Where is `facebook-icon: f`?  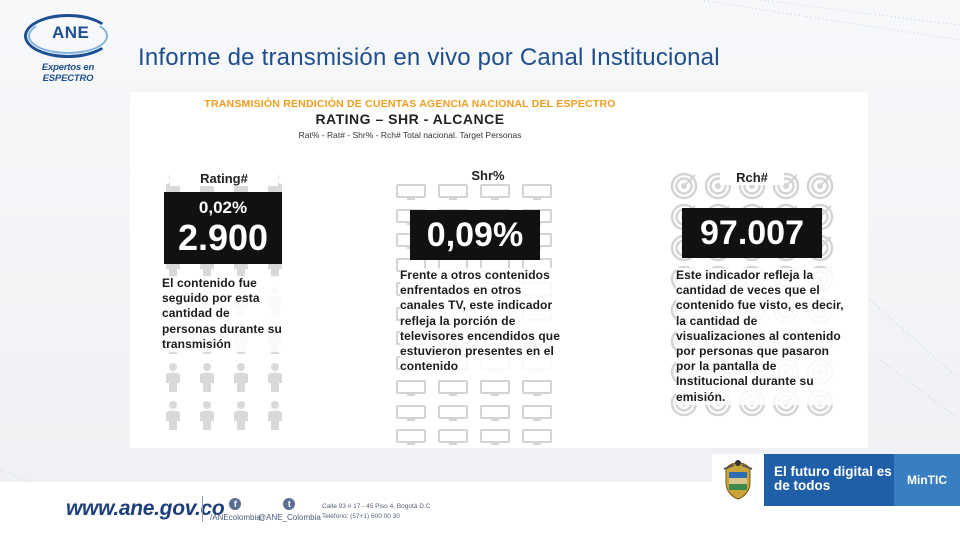 facebook-icon: f is located at coordinates (235, 504).